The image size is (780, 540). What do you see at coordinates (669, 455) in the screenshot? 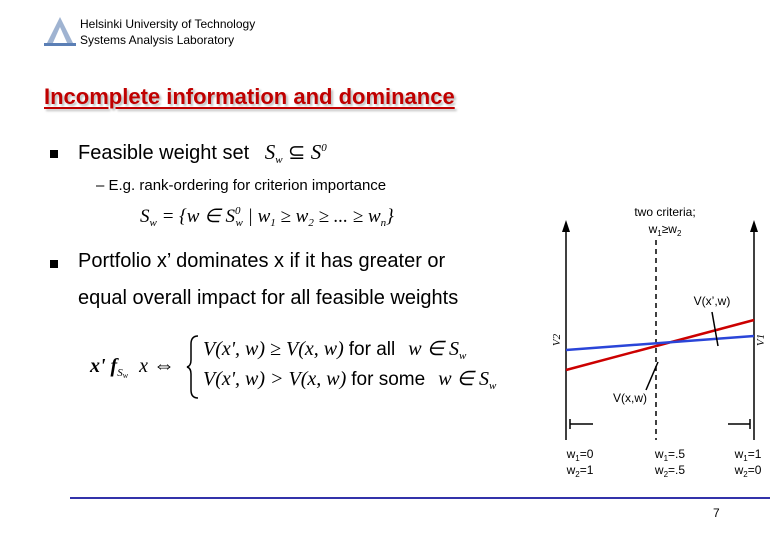
I see `tick-label-1-line1: w1=.5` at bounding box center [669, 455].